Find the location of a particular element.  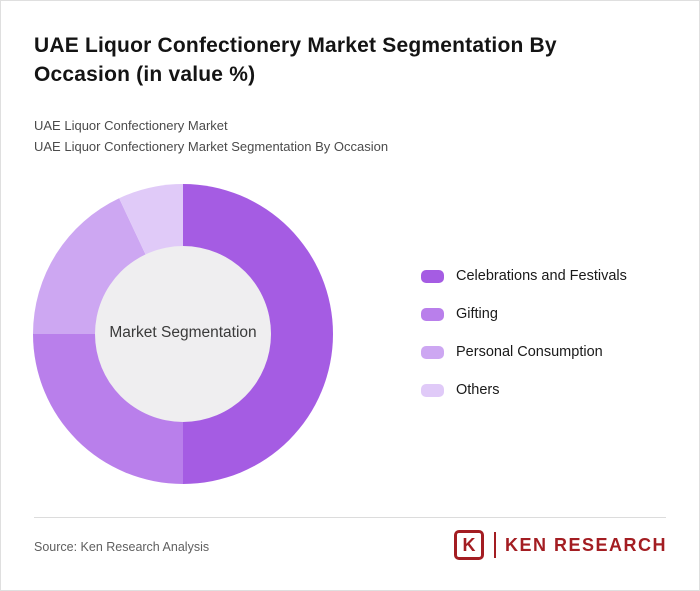

ken-research-logo: K KEN RESEARCH is located at coordinates (560, 545).